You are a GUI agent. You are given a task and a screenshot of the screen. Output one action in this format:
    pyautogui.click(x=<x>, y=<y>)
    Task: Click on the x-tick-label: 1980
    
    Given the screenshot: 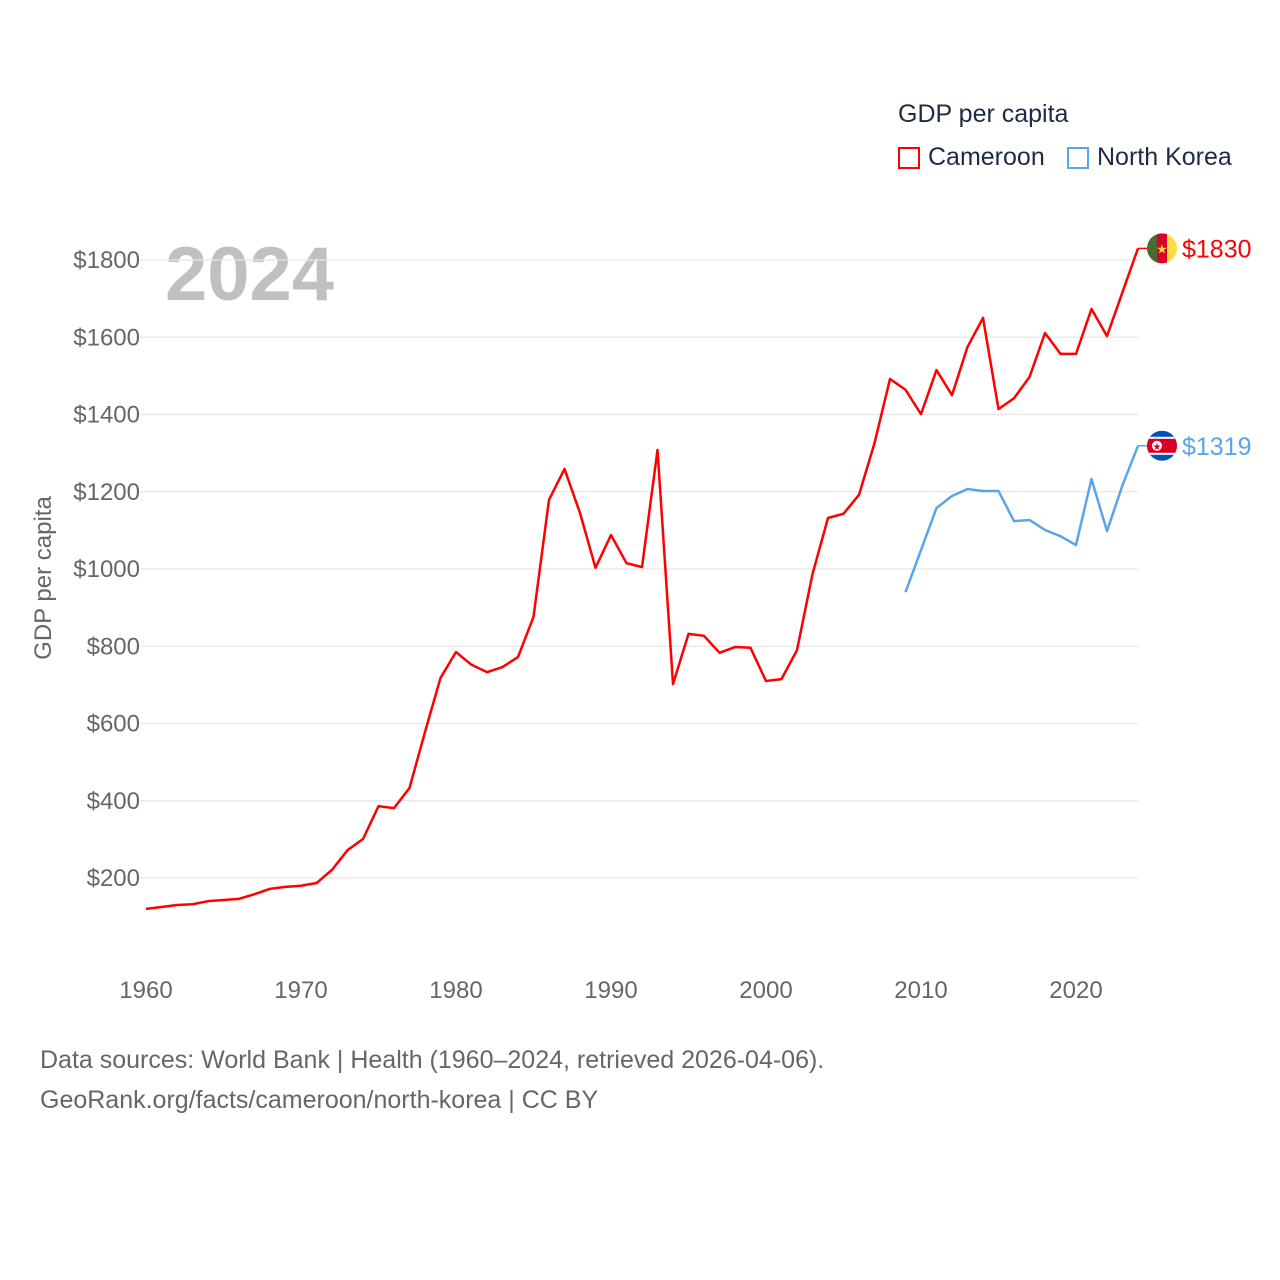 What is the action you would take?
    pyautogui.click(x=455, y=990)
    